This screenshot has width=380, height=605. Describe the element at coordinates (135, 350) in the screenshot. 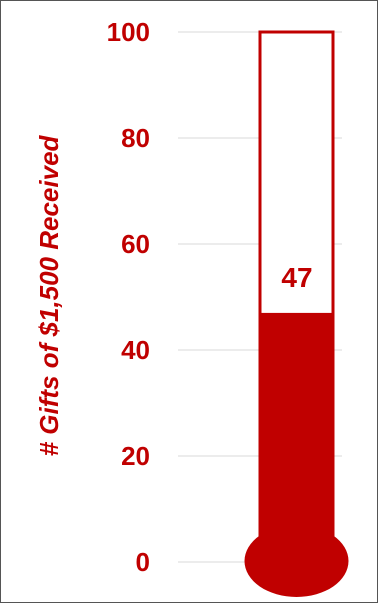

I see `y-tick-label-40: 40` at that location.